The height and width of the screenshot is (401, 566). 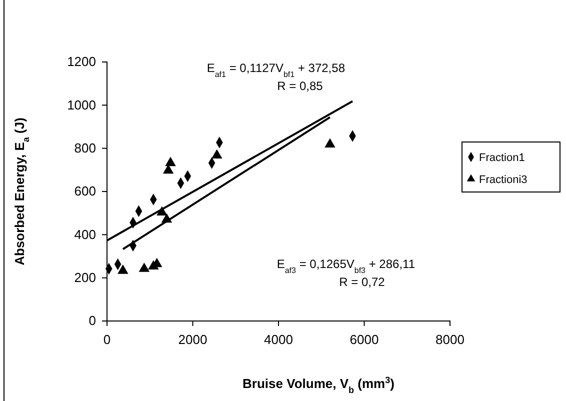 What do you see at coordinates (107, 340) in the screenshot?
I see `x-tick-label: 0` at bounding box center [107, 340].